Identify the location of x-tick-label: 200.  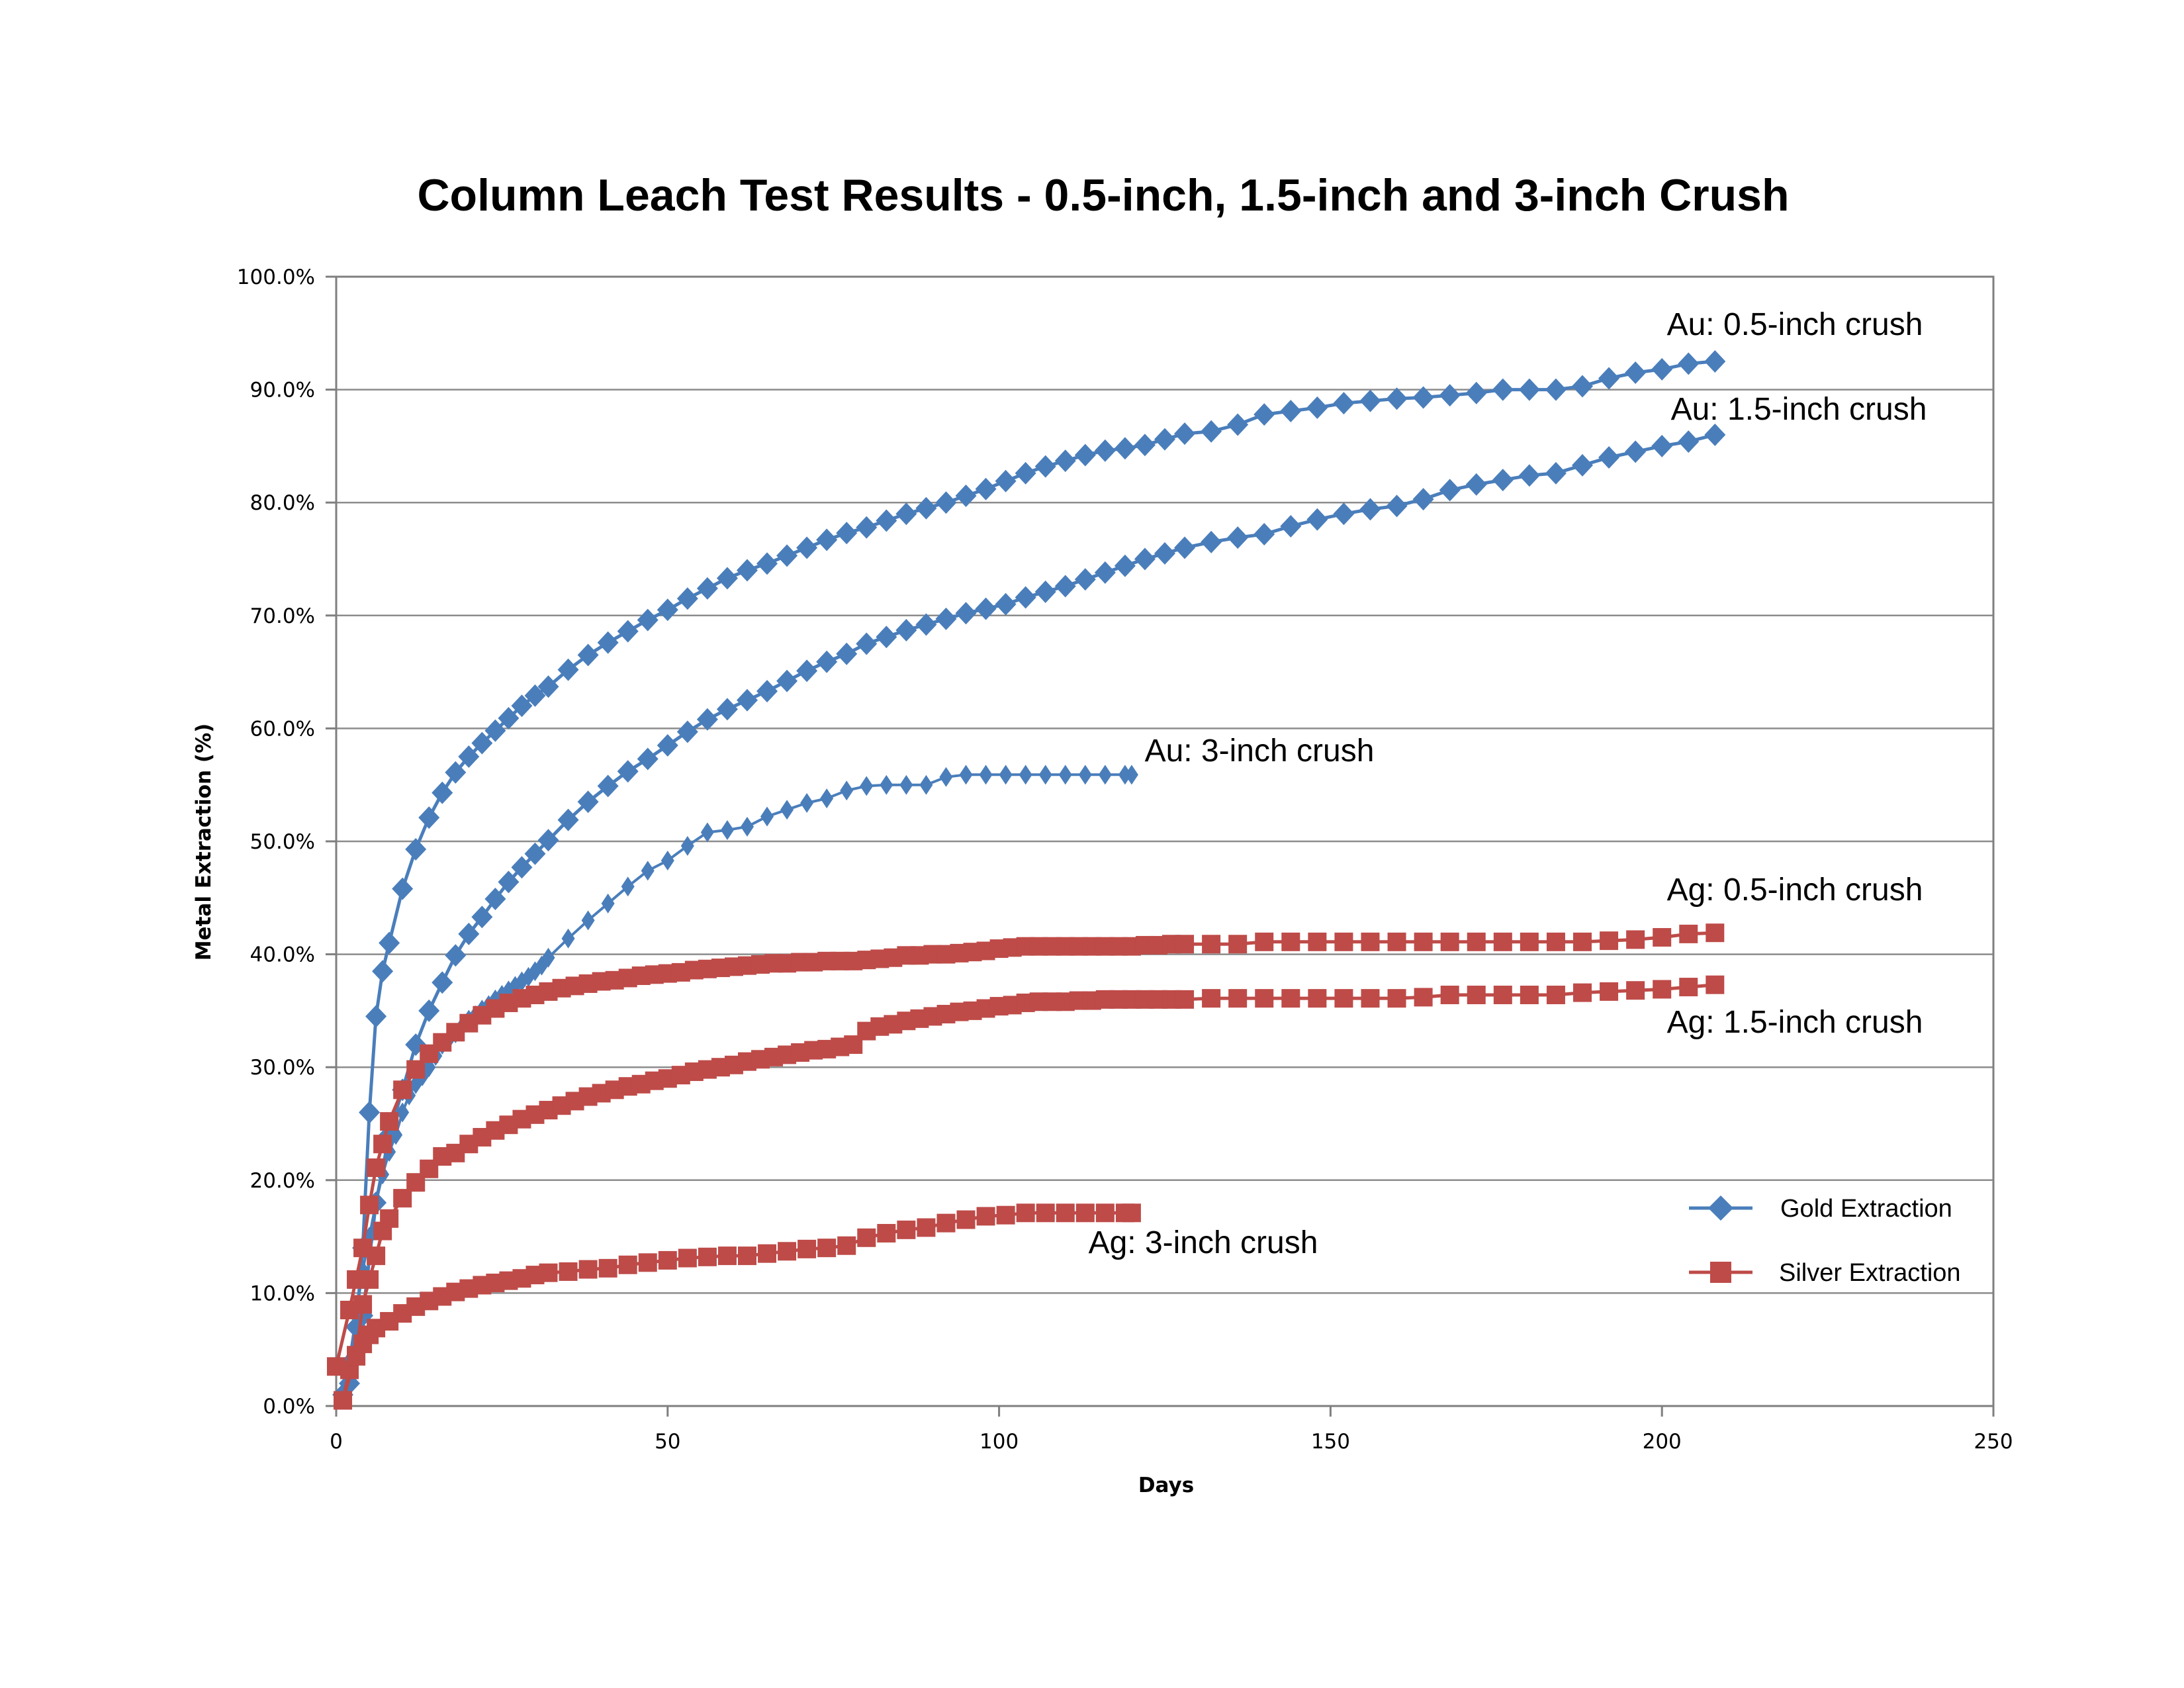
(1662, 1442).